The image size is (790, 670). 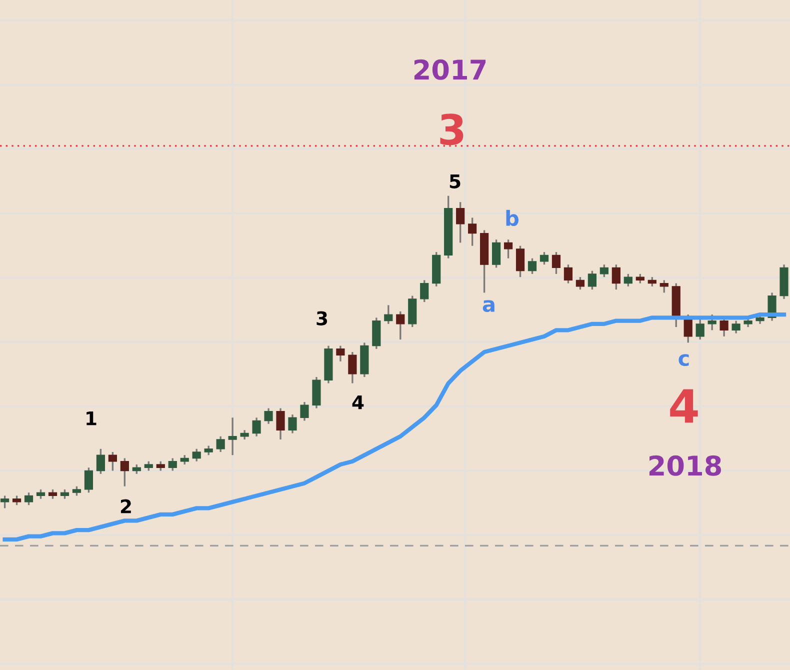 I want to click on text: 3, so click(x=452, y=130).